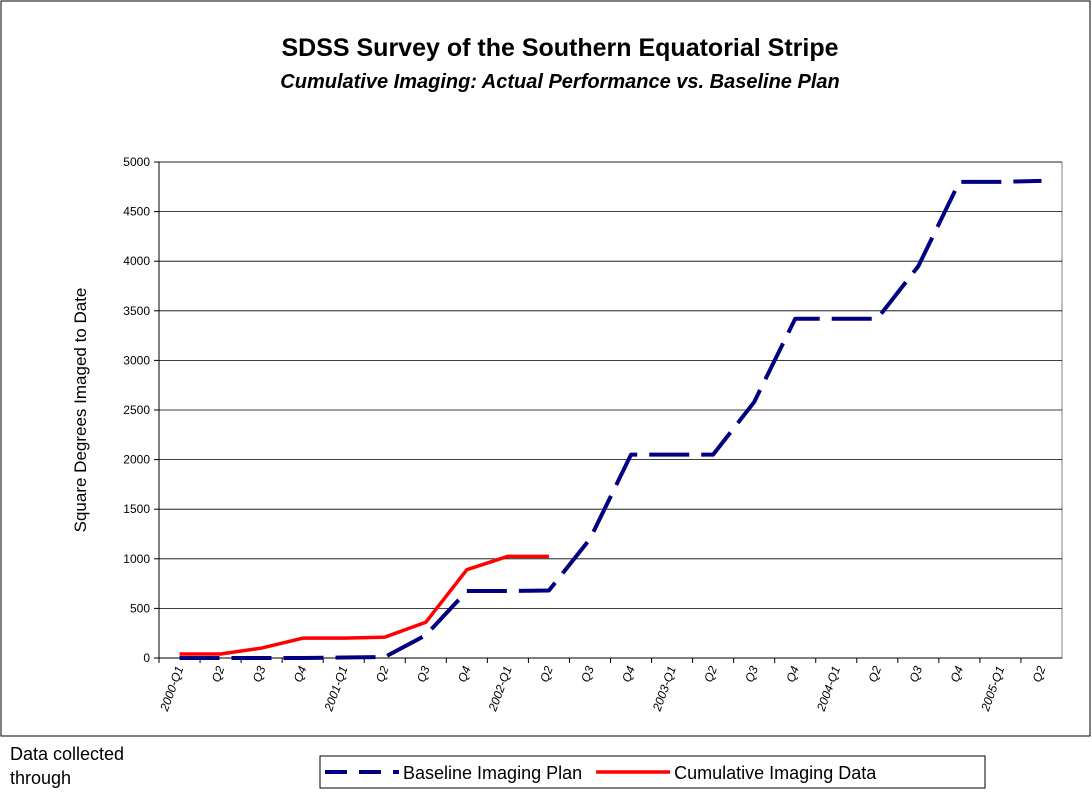 The image size is (1092, 803). What do you see at coordinates (136, 162) in the screenshot?
I see `y-tick-label: 5000` at bounding box center [136, 162].